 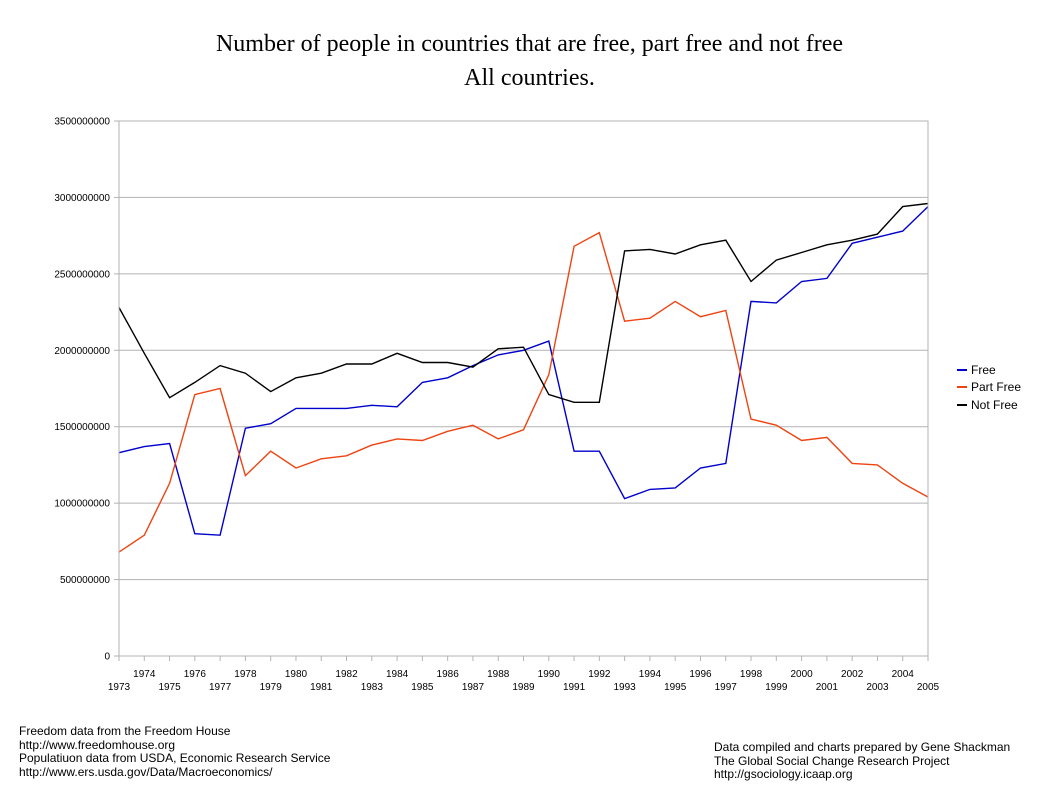 I want to click on x-tick-label: 1983, so click(x=372, y=687).